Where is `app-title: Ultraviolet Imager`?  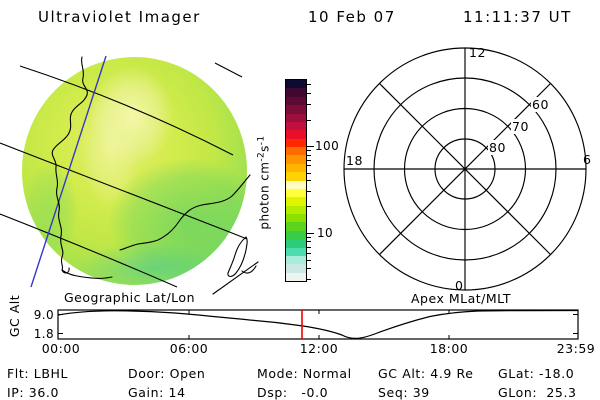 app-title: Ultraviolet Imager is located at coordinates (119, 17).